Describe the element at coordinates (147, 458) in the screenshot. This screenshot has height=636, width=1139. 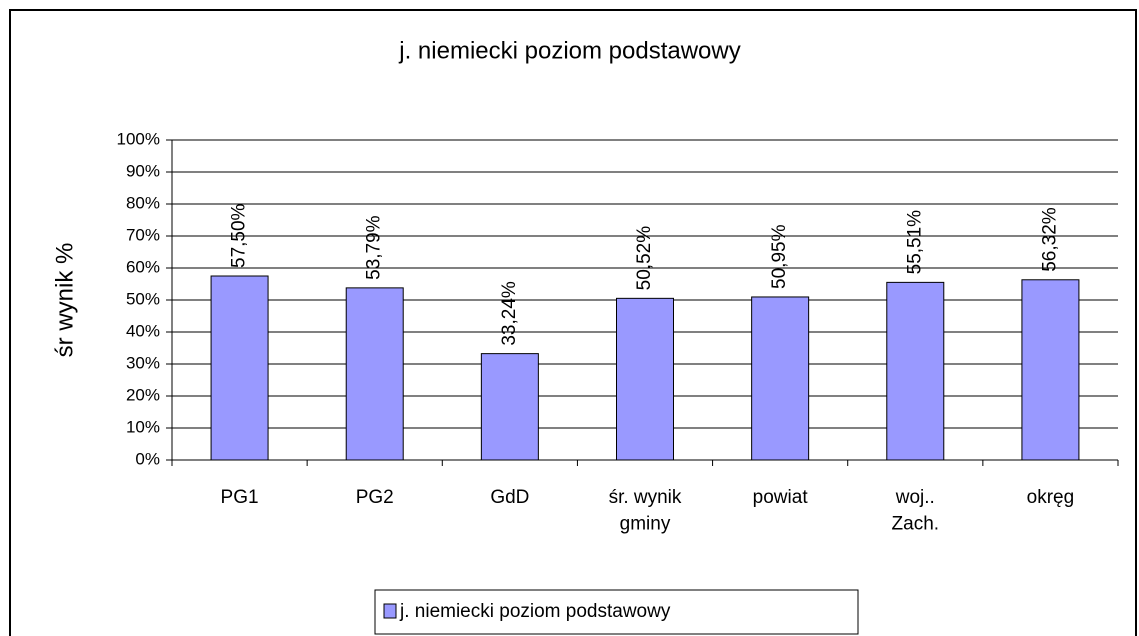
I see `y-tick-label: 0%` at that location.